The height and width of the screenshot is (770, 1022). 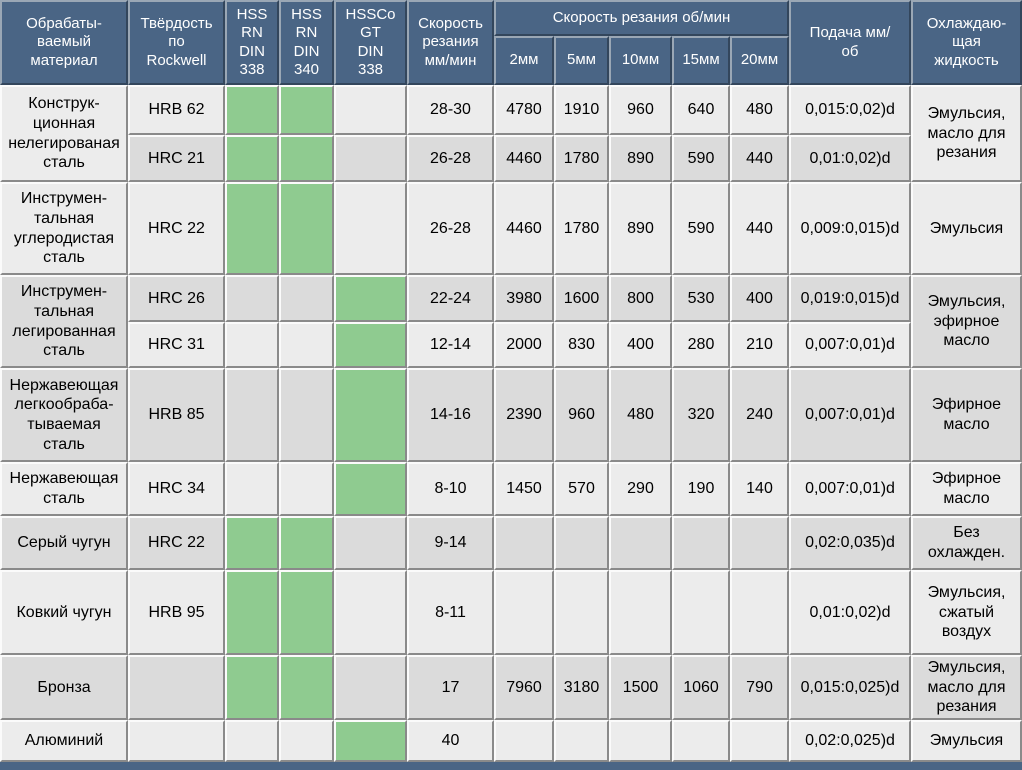 What do you see at coordinates (701, 110) in the screenshot?
I see `rpm-cell: 640` at bounding box center [701, 110].